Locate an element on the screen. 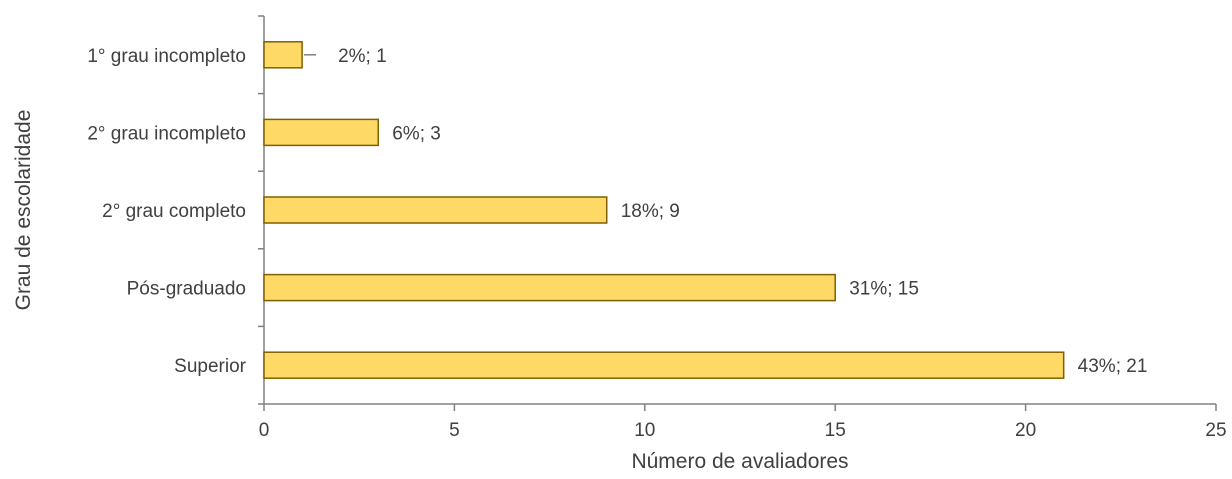 The image size is (1232, 479). data-label: 31%; 15 is located at coordinates (884, 289).